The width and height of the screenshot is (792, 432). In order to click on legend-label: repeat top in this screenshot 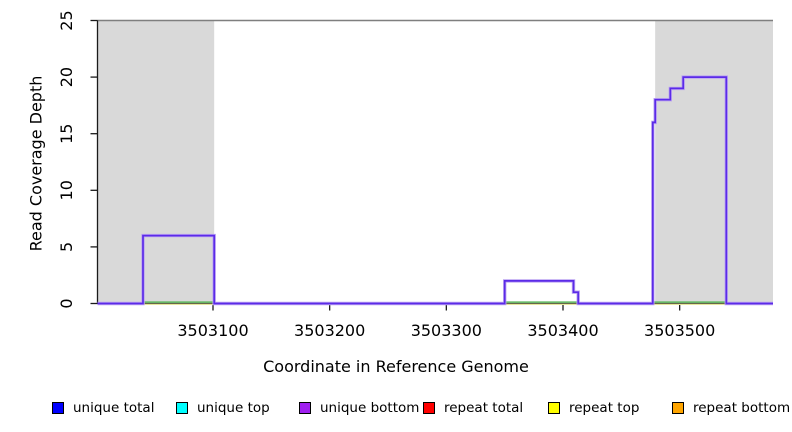, I will do `click(604, 408)`.